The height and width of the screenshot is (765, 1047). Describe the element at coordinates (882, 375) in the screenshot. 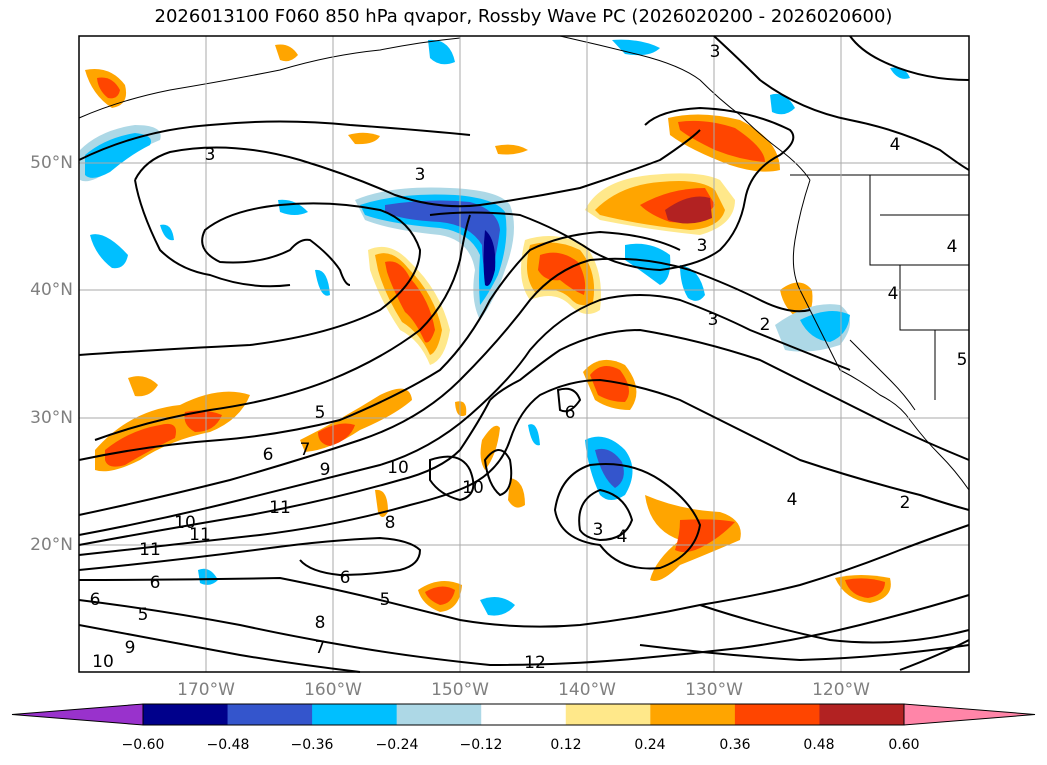

I see `baja-coastline` at that location.